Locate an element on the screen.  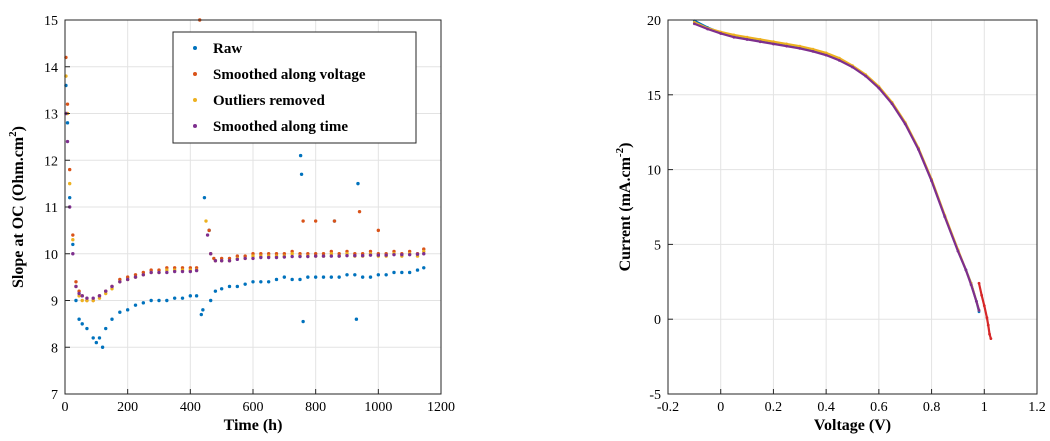
legend-item: Outliers removed is located at coordinates (259, 101).